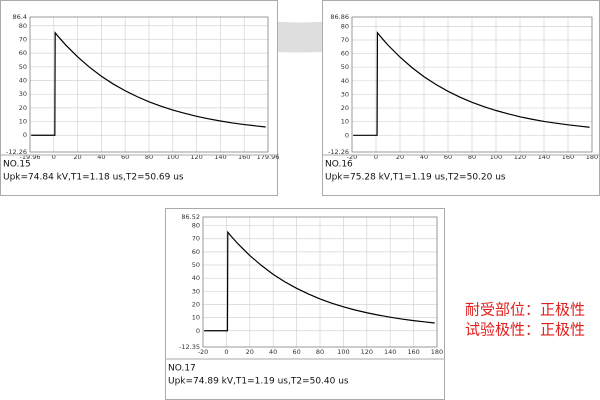 This screenshot has width=600, height=400. What do you see at coordinates (190, 217) in the screenshot?
I see `y-tick-label: 86.52` at bounding box center [190, 217].